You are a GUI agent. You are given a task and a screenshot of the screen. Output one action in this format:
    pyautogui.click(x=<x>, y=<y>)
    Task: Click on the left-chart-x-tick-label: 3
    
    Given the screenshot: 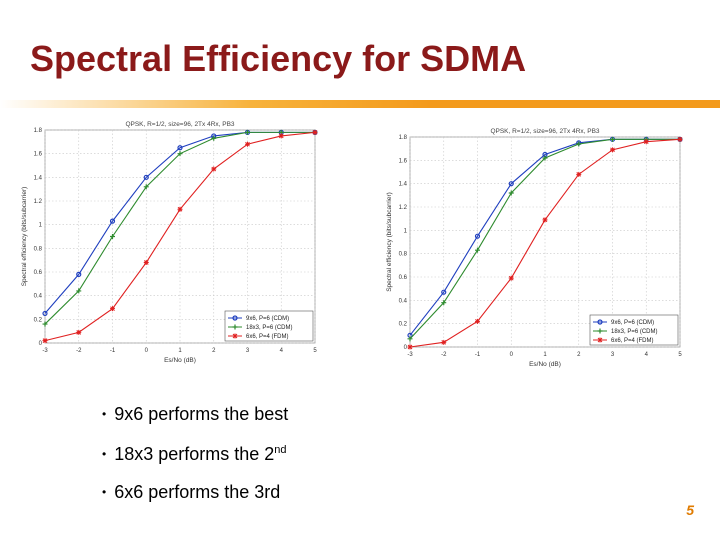 What is the action you would take?
    pyautogui.click(x=248, y=351)
    